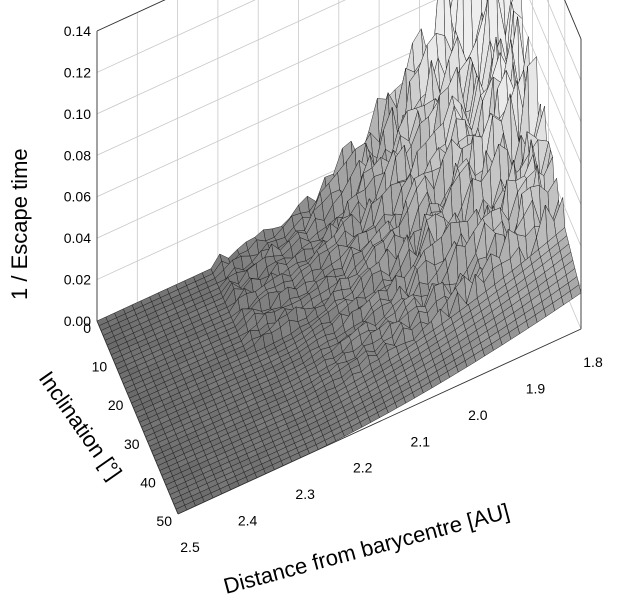 Image resolution: width=617 pixels, height=599 pixels. Describe the element at coordinates (77, 176) in the screenshot. I see `z-tick-labels: 0.00 0.02 0.04 0.06 0.08 0.10 0.12 0.14` at that location.